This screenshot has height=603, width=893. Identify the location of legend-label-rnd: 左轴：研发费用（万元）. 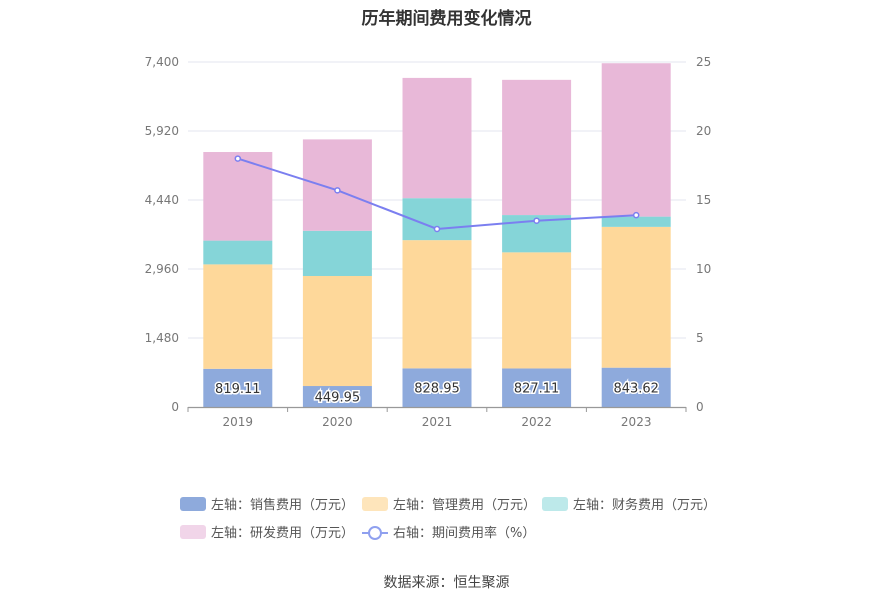
(283, 533).